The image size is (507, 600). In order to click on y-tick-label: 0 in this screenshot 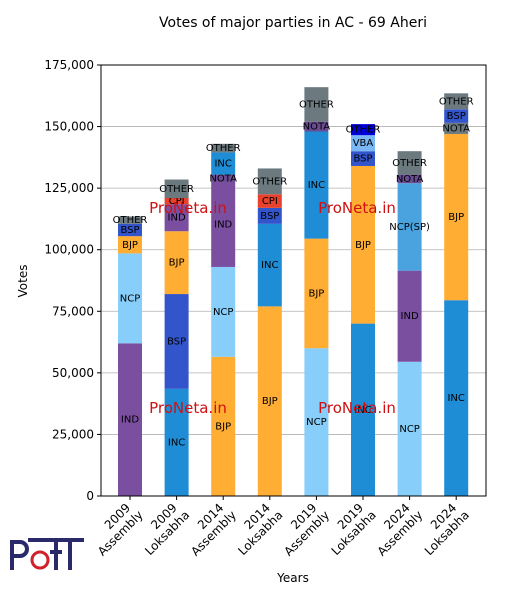, I will do `click(90, 496)`.